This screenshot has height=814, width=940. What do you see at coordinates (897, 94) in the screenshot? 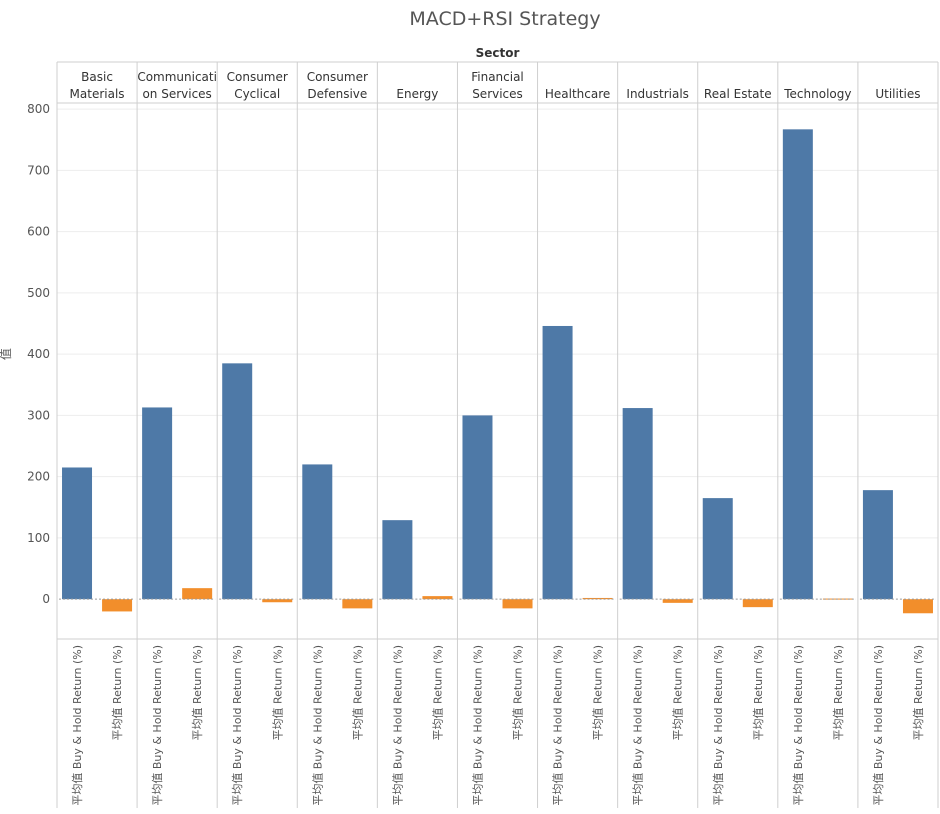
I see `sector-header-label: Utilities` at bounding box center [897, 94].